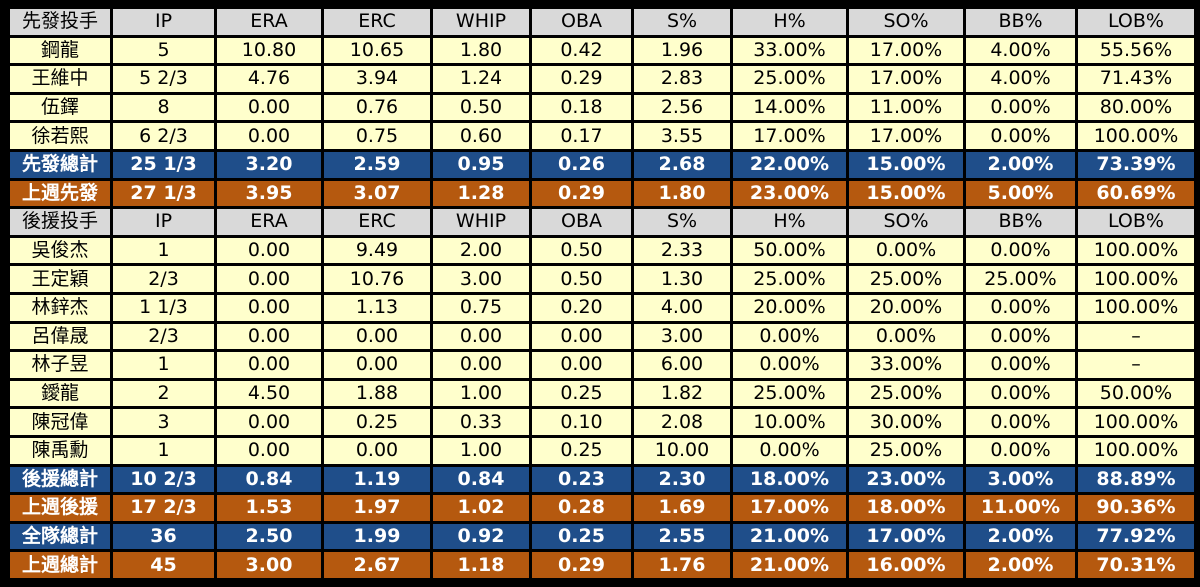 Image resolution: width=1200 pixels, height=587 pixels. What do you see at coordinates (269, 222) in the screenshot?
I see `reliever-header-row-era-cell: ERA` at bounding box center [269, 222].